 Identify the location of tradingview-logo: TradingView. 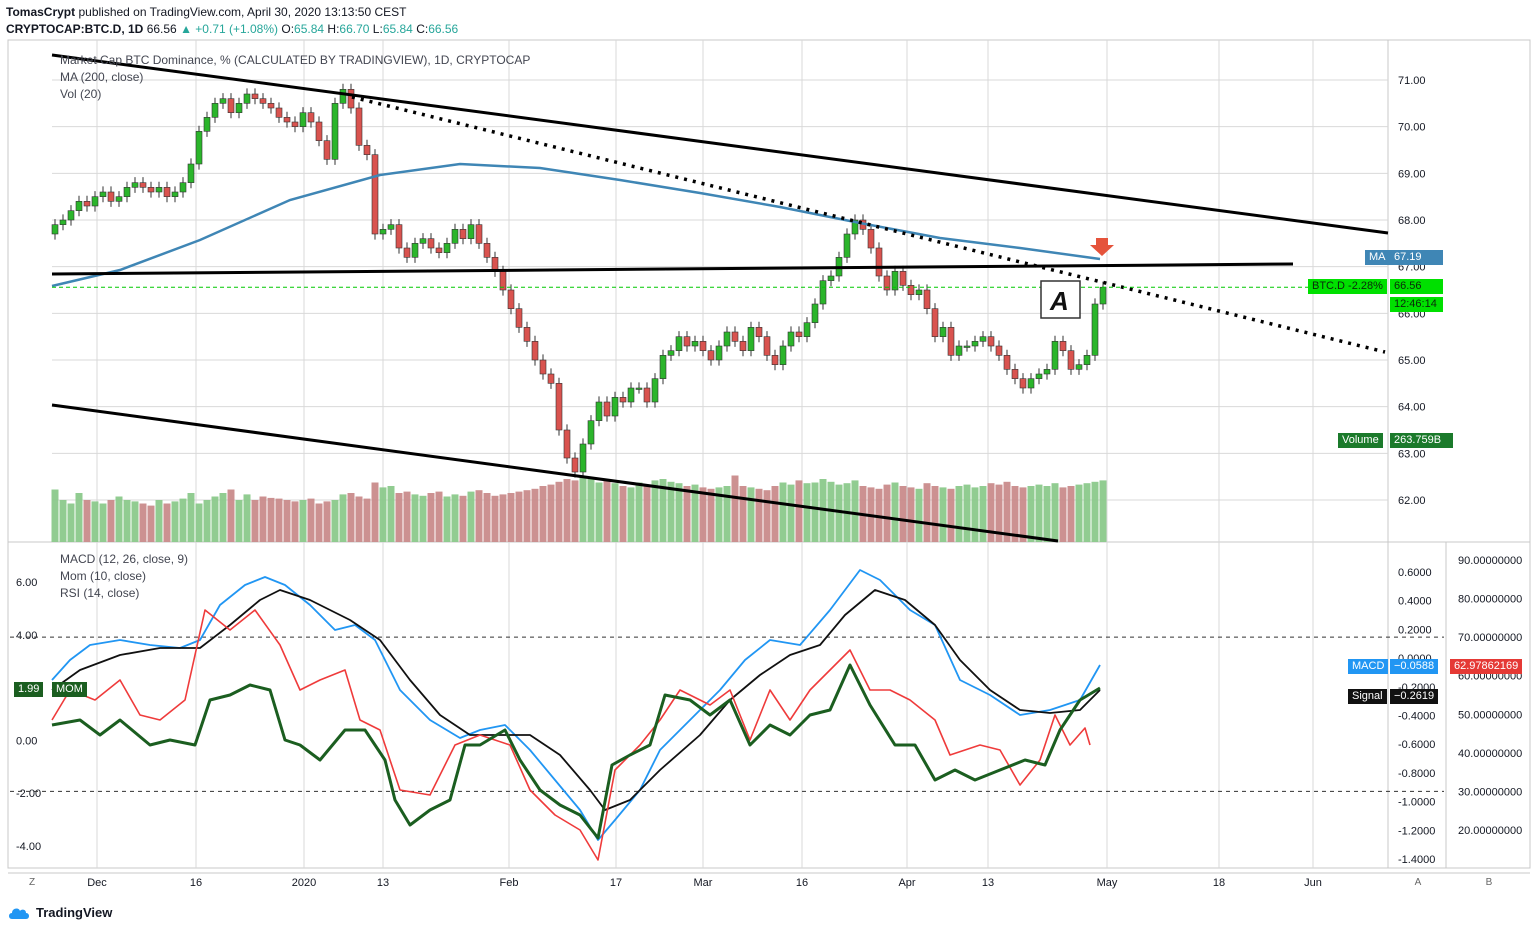
(60, 912).